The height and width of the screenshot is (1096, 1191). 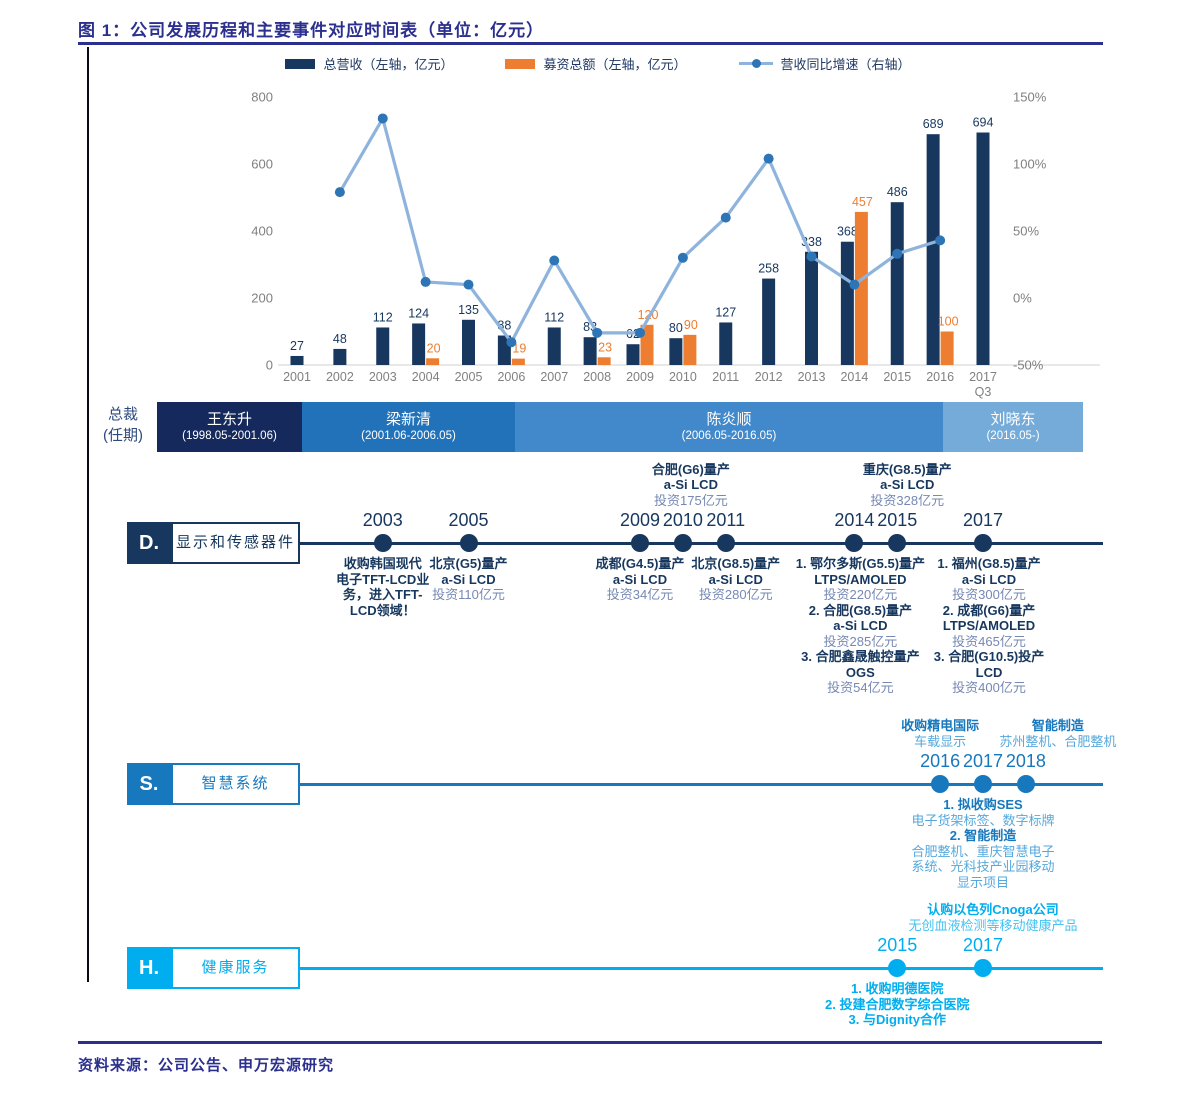 I want to click on timeline-label-display: 显示和传感器件, so click(x=235, y=543).